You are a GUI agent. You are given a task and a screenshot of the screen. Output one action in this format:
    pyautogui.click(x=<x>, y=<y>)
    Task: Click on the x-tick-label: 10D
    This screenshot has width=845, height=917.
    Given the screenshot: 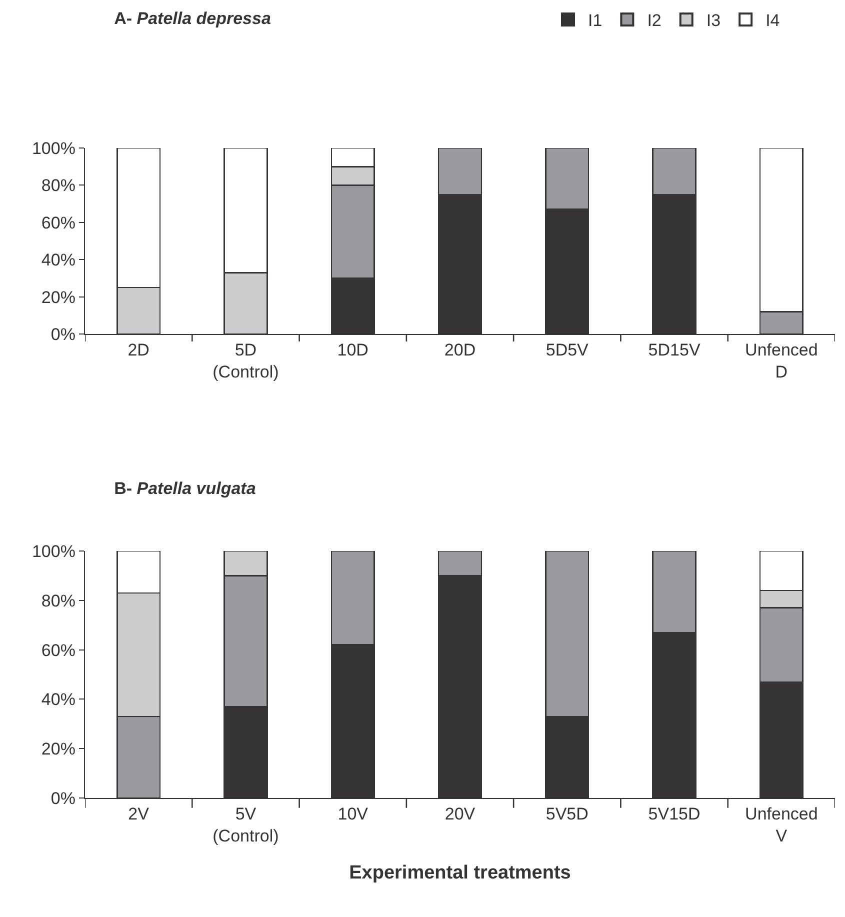 What is the action you would take?
    pyautogui.click(x=352, y=350)
    